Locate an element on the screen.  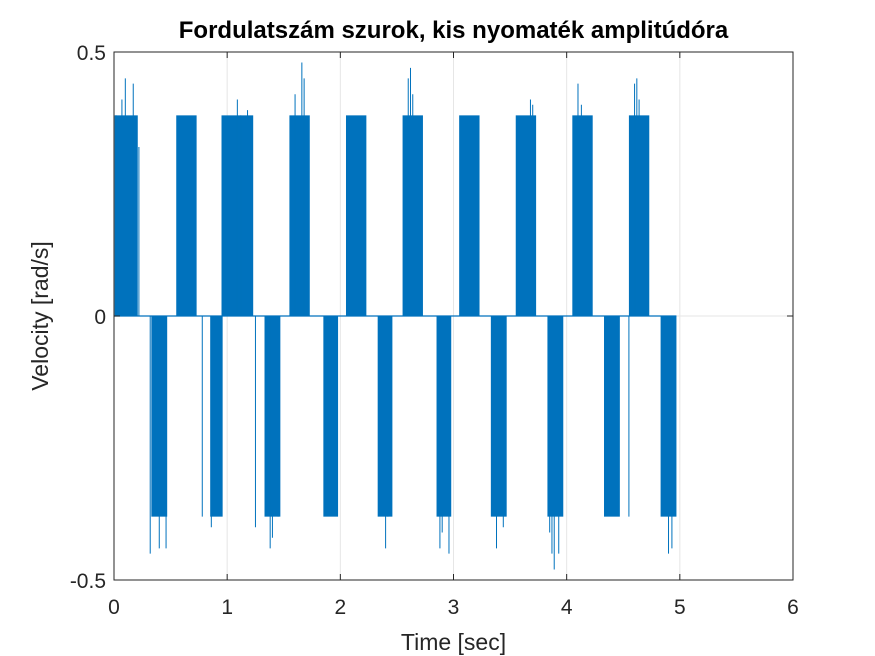
y-tick-label: -0.5 is located at coordinates (88, 581).